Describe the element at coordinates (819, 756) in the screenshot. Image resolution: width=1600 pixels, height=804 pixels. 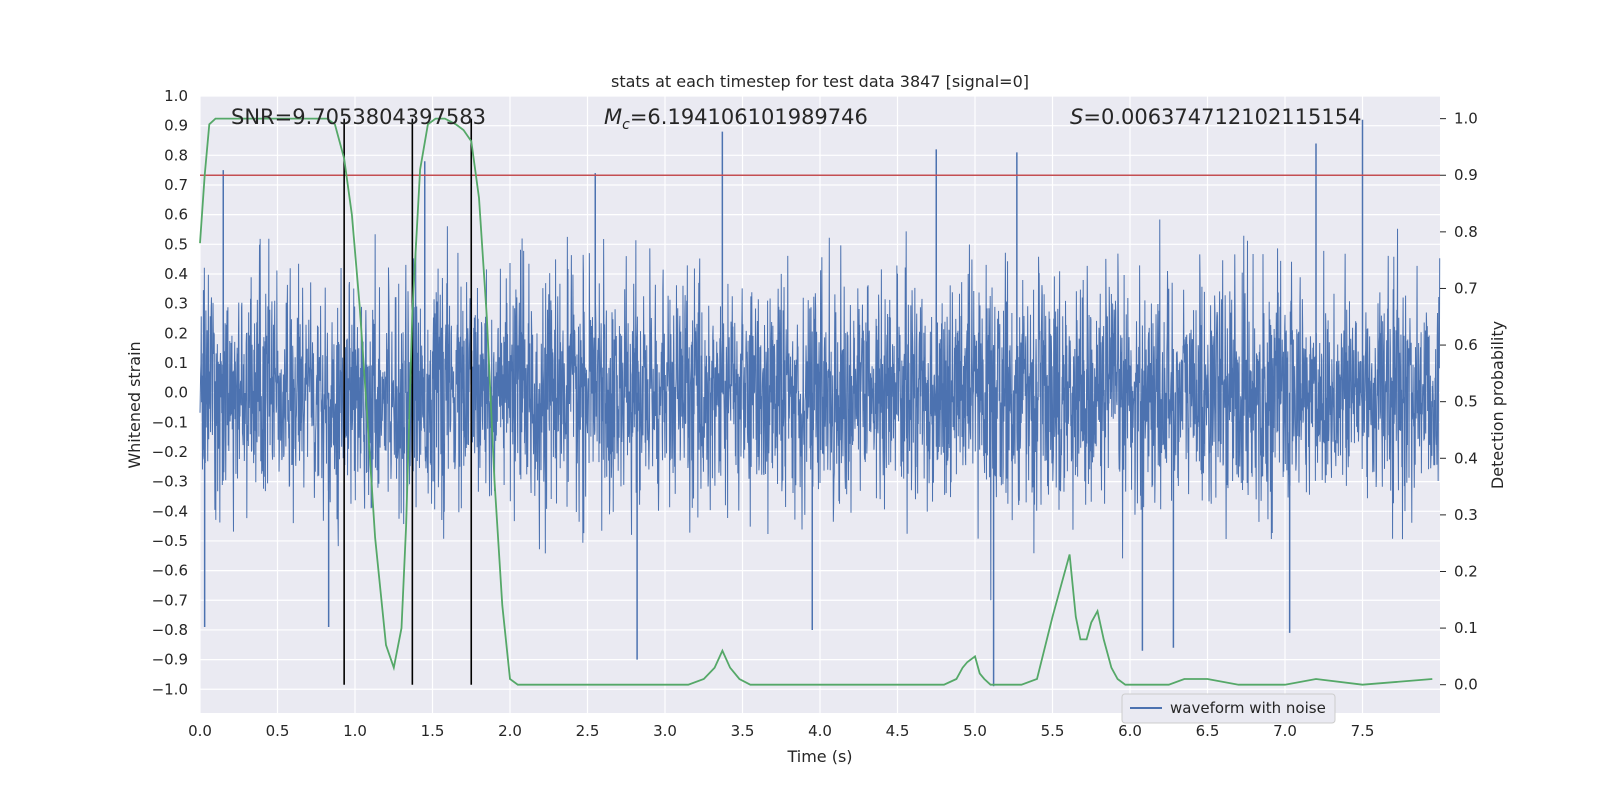
I see `x-axis-label: Time (s)` at that location.